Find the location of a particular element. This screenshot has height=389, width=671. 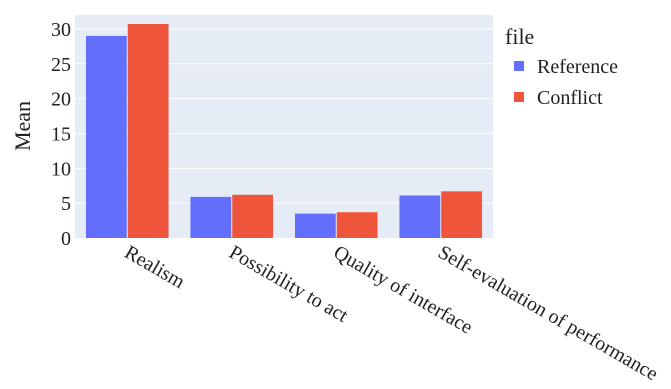

legend: file Reference Conflict is located at coordinates (561, 66).